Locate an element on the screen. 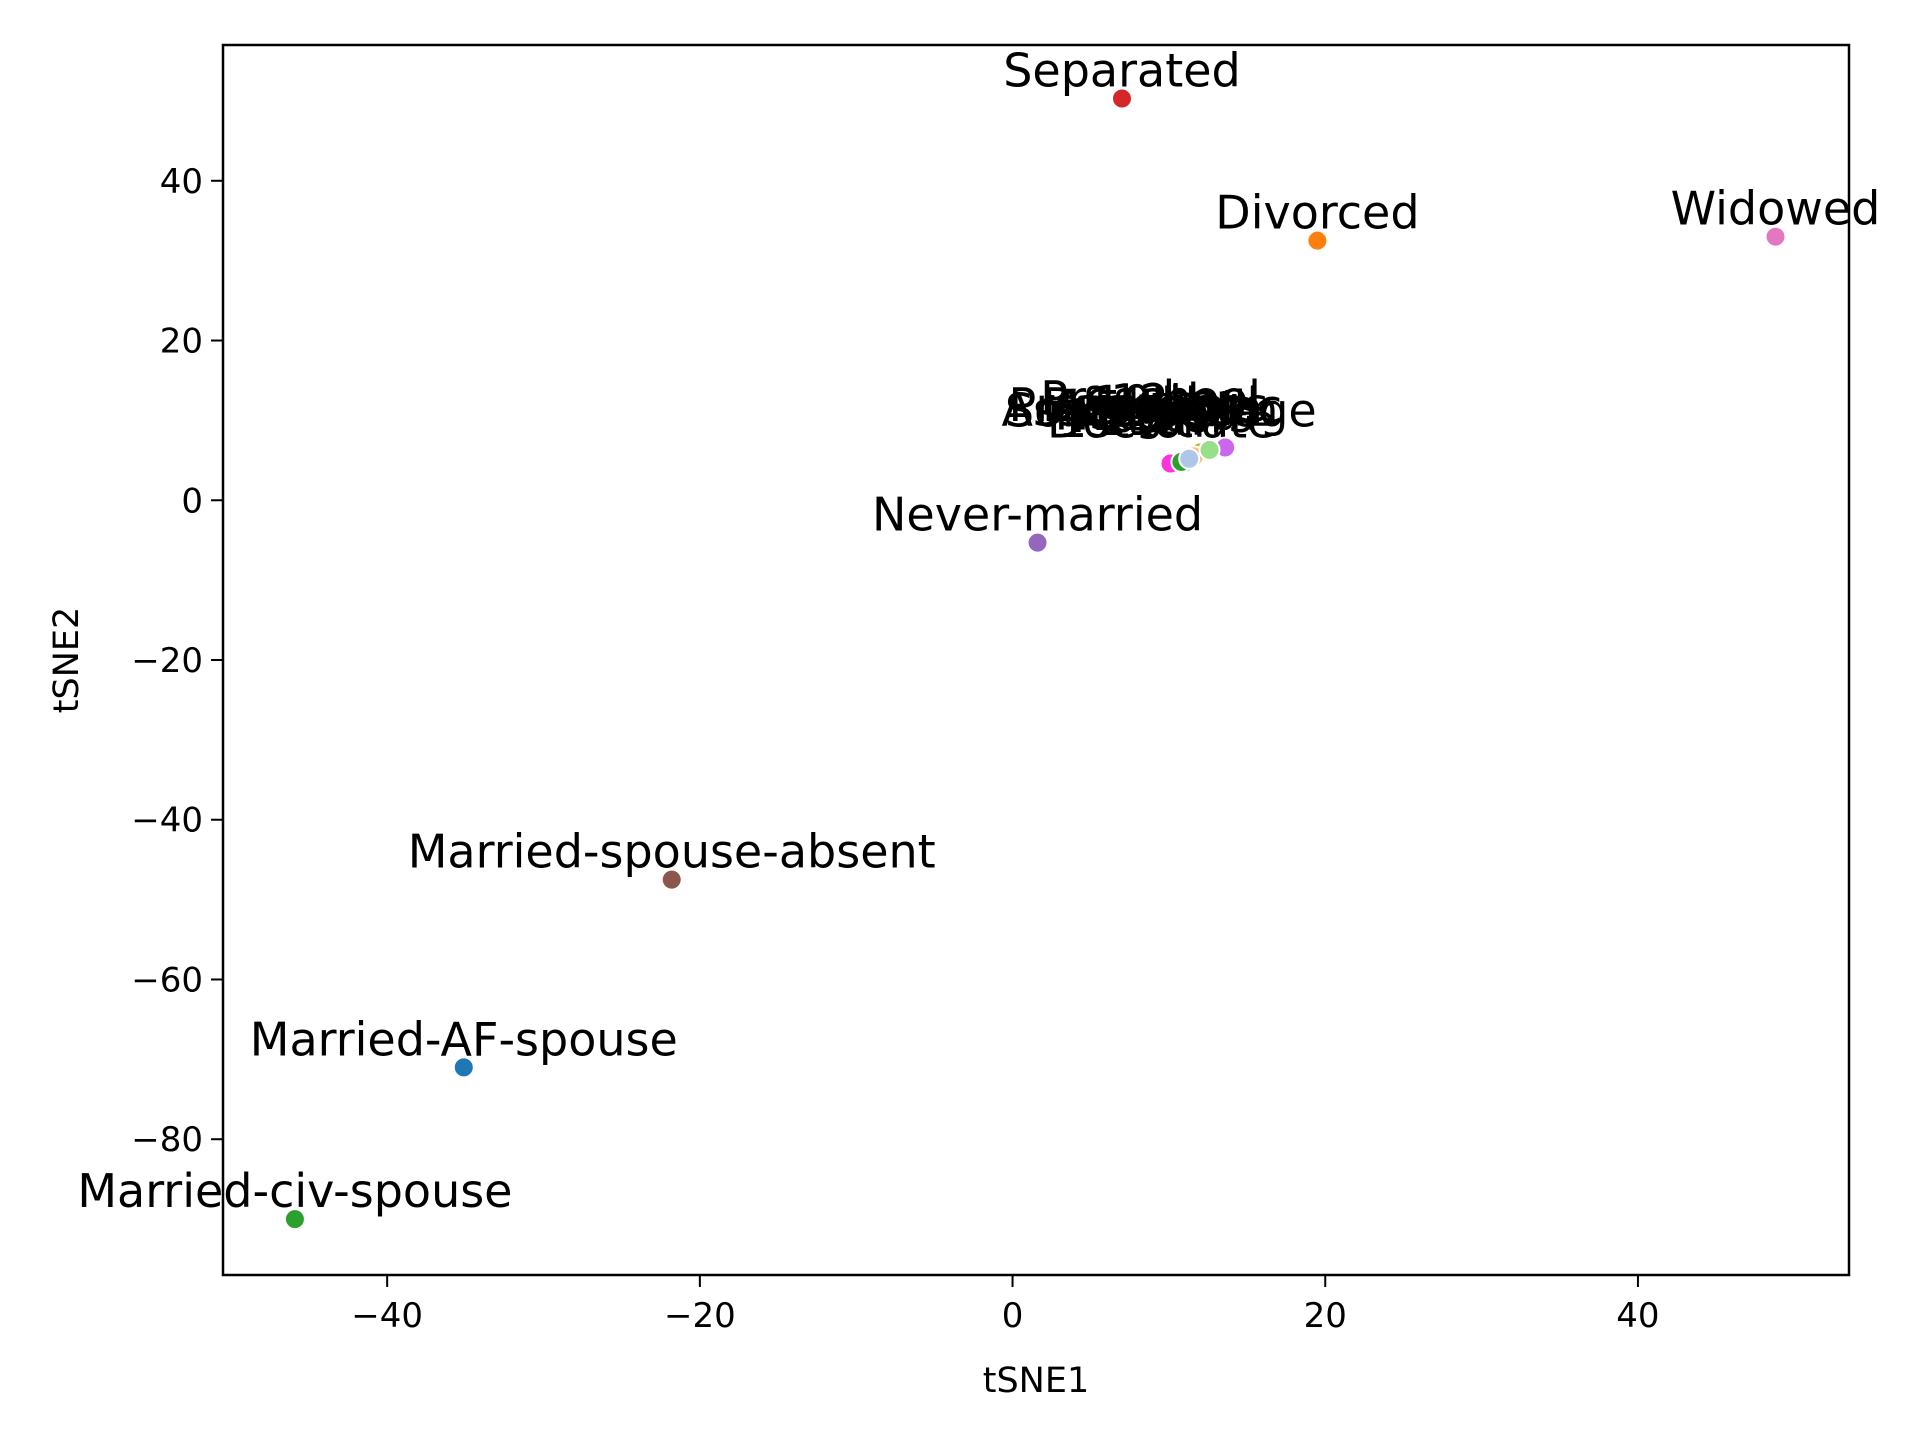 The height and width of the screenshot is (1440, 1920). y-tick-label: 0 is located at coordinates (192, 501).